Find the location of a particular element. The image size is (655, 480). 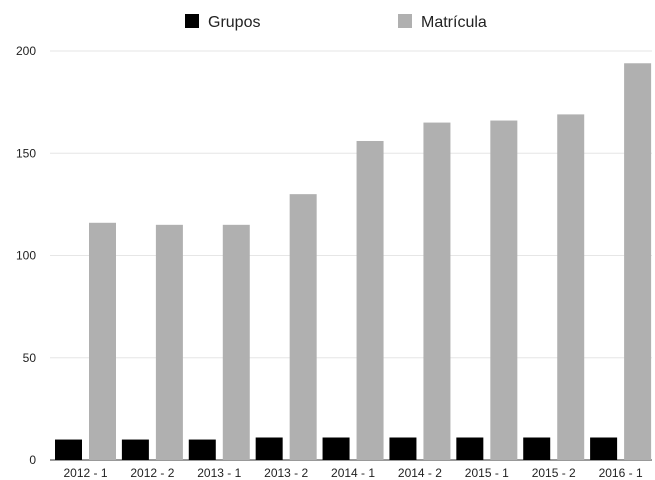

x-tick-label: 2015 - 2 is located at coordinates (554, 473).